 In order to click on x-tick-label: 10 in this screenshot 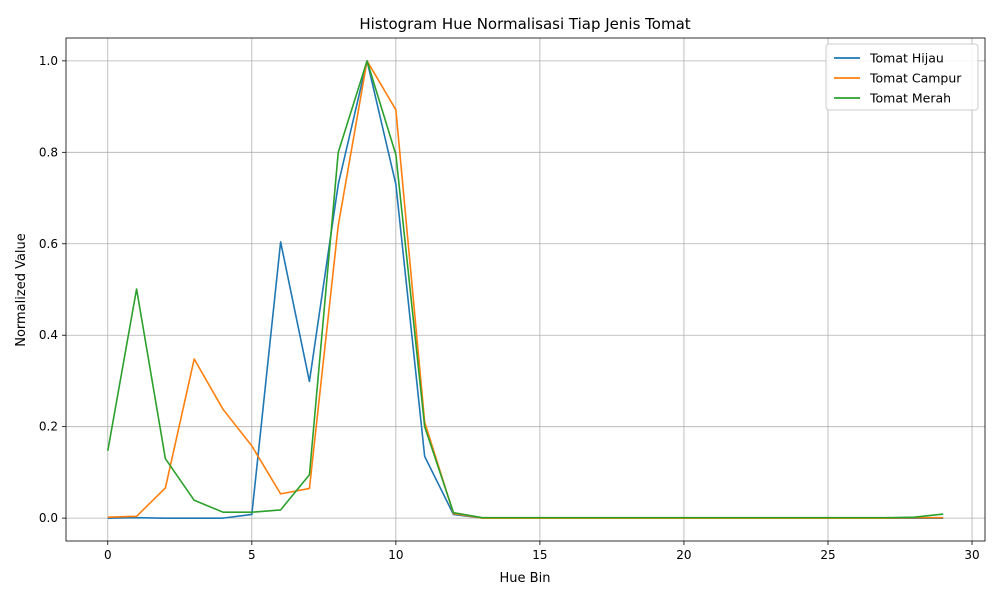, I will do `click(395, 555)`.